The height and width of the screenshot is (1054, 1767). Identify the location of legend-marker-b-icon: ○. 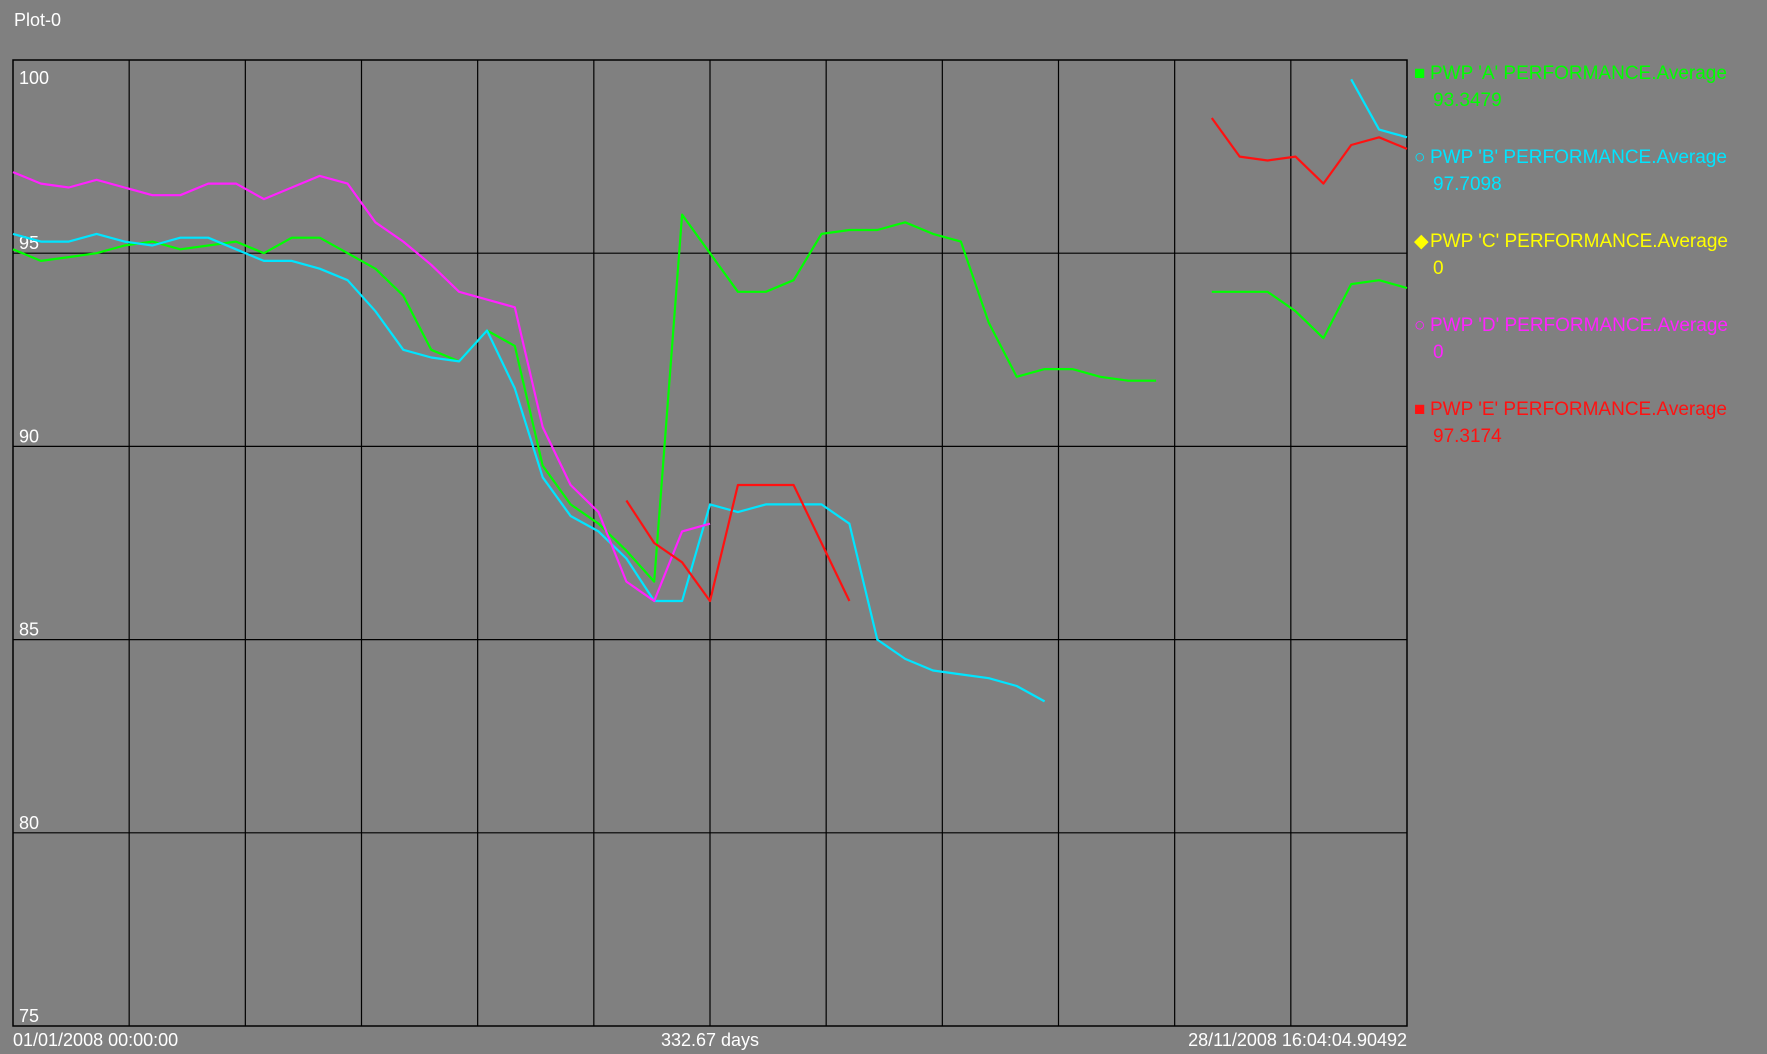
(1420, 157).